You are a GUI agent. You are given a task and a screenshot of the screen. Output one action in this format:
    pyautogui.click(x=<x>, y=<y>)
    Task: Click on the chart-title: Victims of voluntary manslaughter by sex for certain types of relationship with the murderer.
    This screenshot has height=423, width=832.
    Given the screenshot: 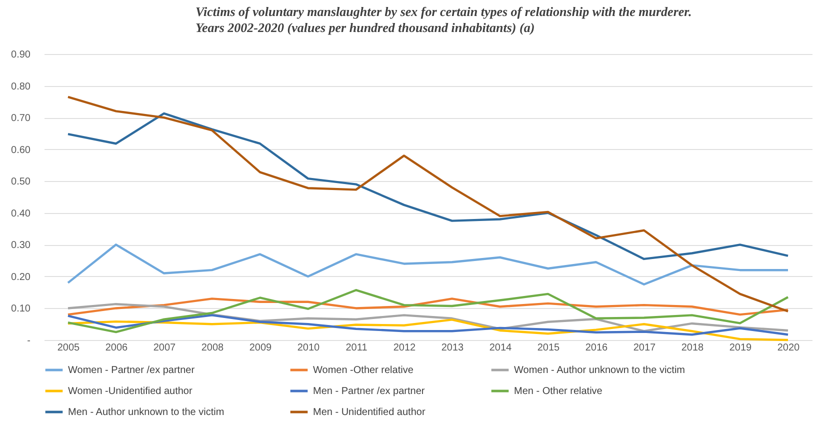 What is the action you would take?
    pyautogui.click(x=444, y=11)
    